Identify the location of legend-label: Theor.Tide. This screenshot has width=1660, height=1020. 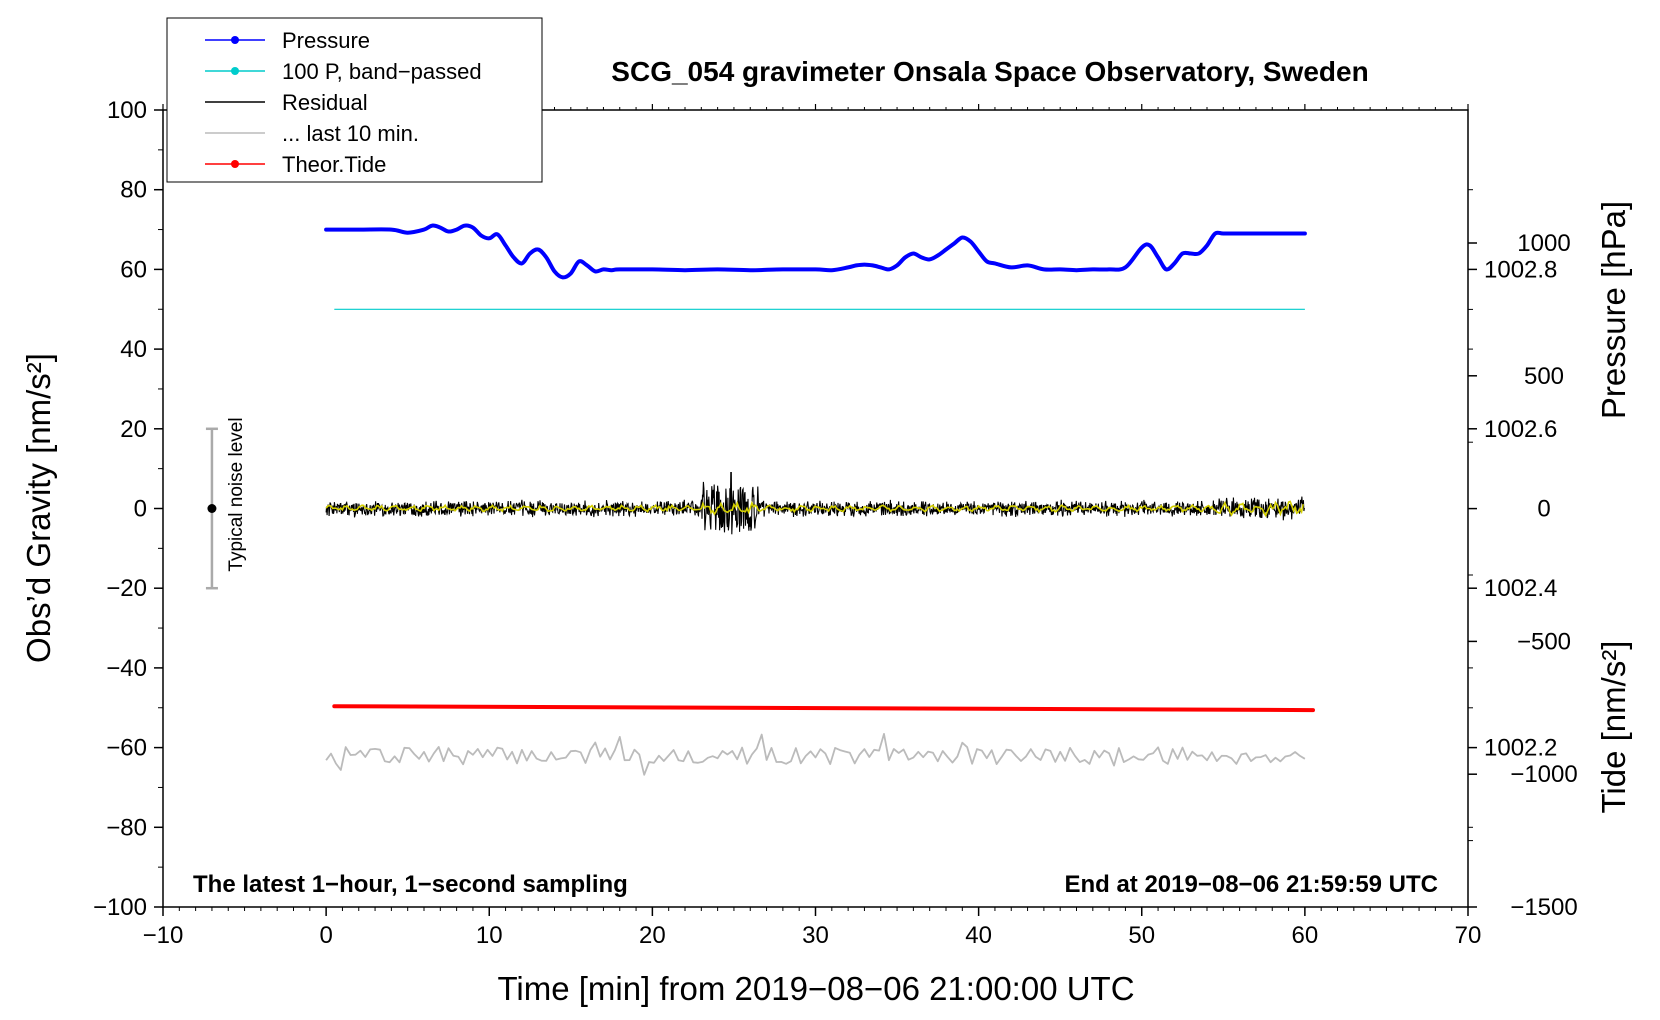
(334, 164).